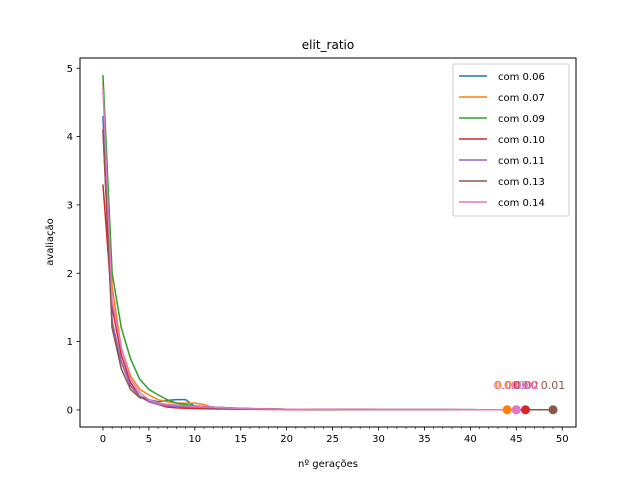 The width and height of the screenshot is (640, 480). What do you see at coordinates (50, 242) in the screenshot?
I see `y-axis-title: avaliação` at bounding box center [50, 242].